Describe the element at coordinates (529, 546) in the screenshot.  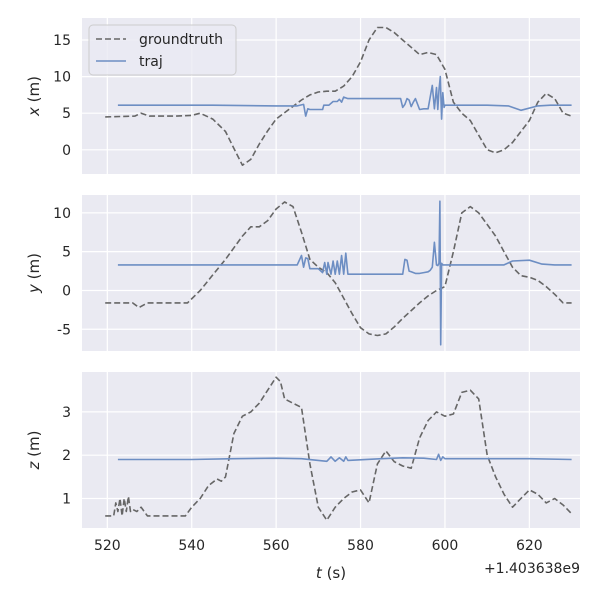
I see `x-tick-label: 620` at that location.